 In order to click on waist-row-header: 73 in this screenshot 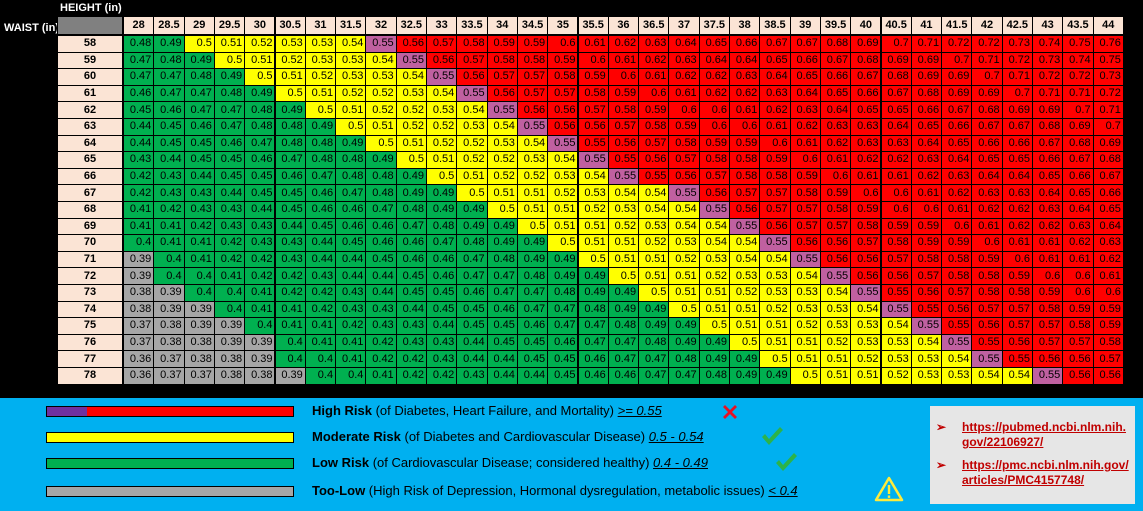, I will do `click(90, 293)`.